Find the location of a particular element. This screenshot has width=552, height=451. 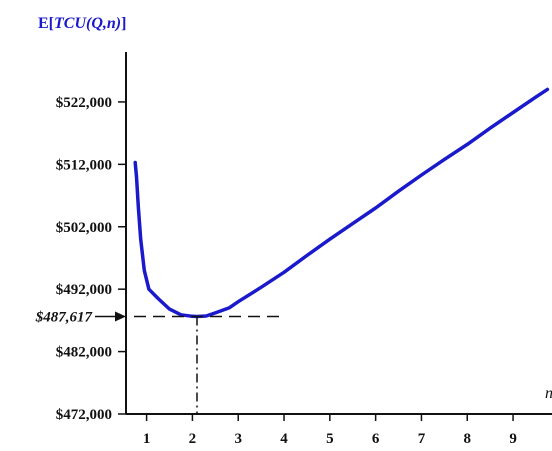

y-tick-label-4: $512,000 is located at coordinates (84, 165).